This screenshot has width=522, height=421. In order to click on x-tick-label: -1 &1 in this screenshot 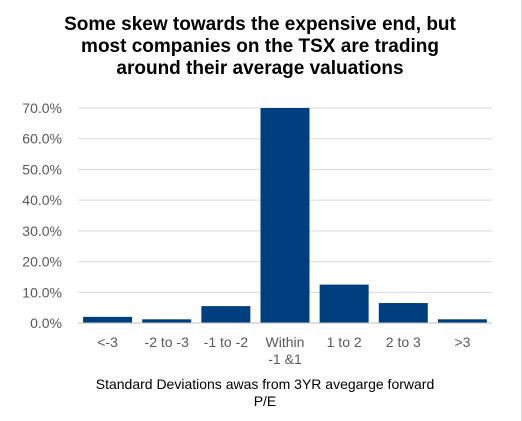, I will do `click(285, 359)`.